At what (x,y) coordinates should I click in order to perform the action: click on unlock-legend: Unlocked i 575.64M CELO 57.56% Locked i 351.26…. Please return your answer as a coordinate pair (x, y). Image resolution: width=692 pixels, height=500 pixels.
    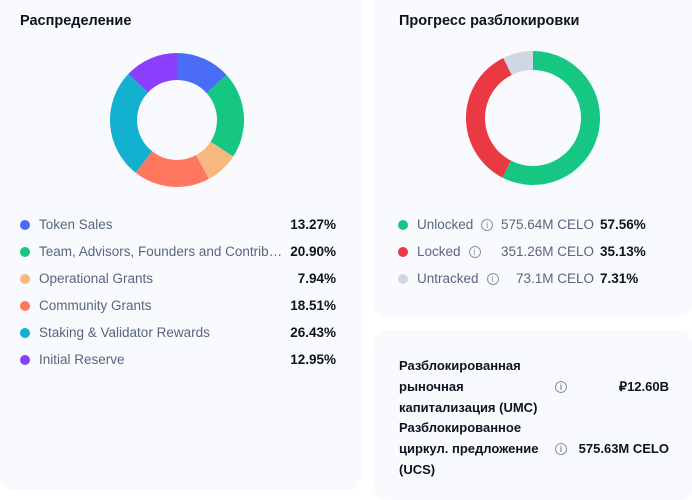
    Looking at the image, I should click on (528, 251).